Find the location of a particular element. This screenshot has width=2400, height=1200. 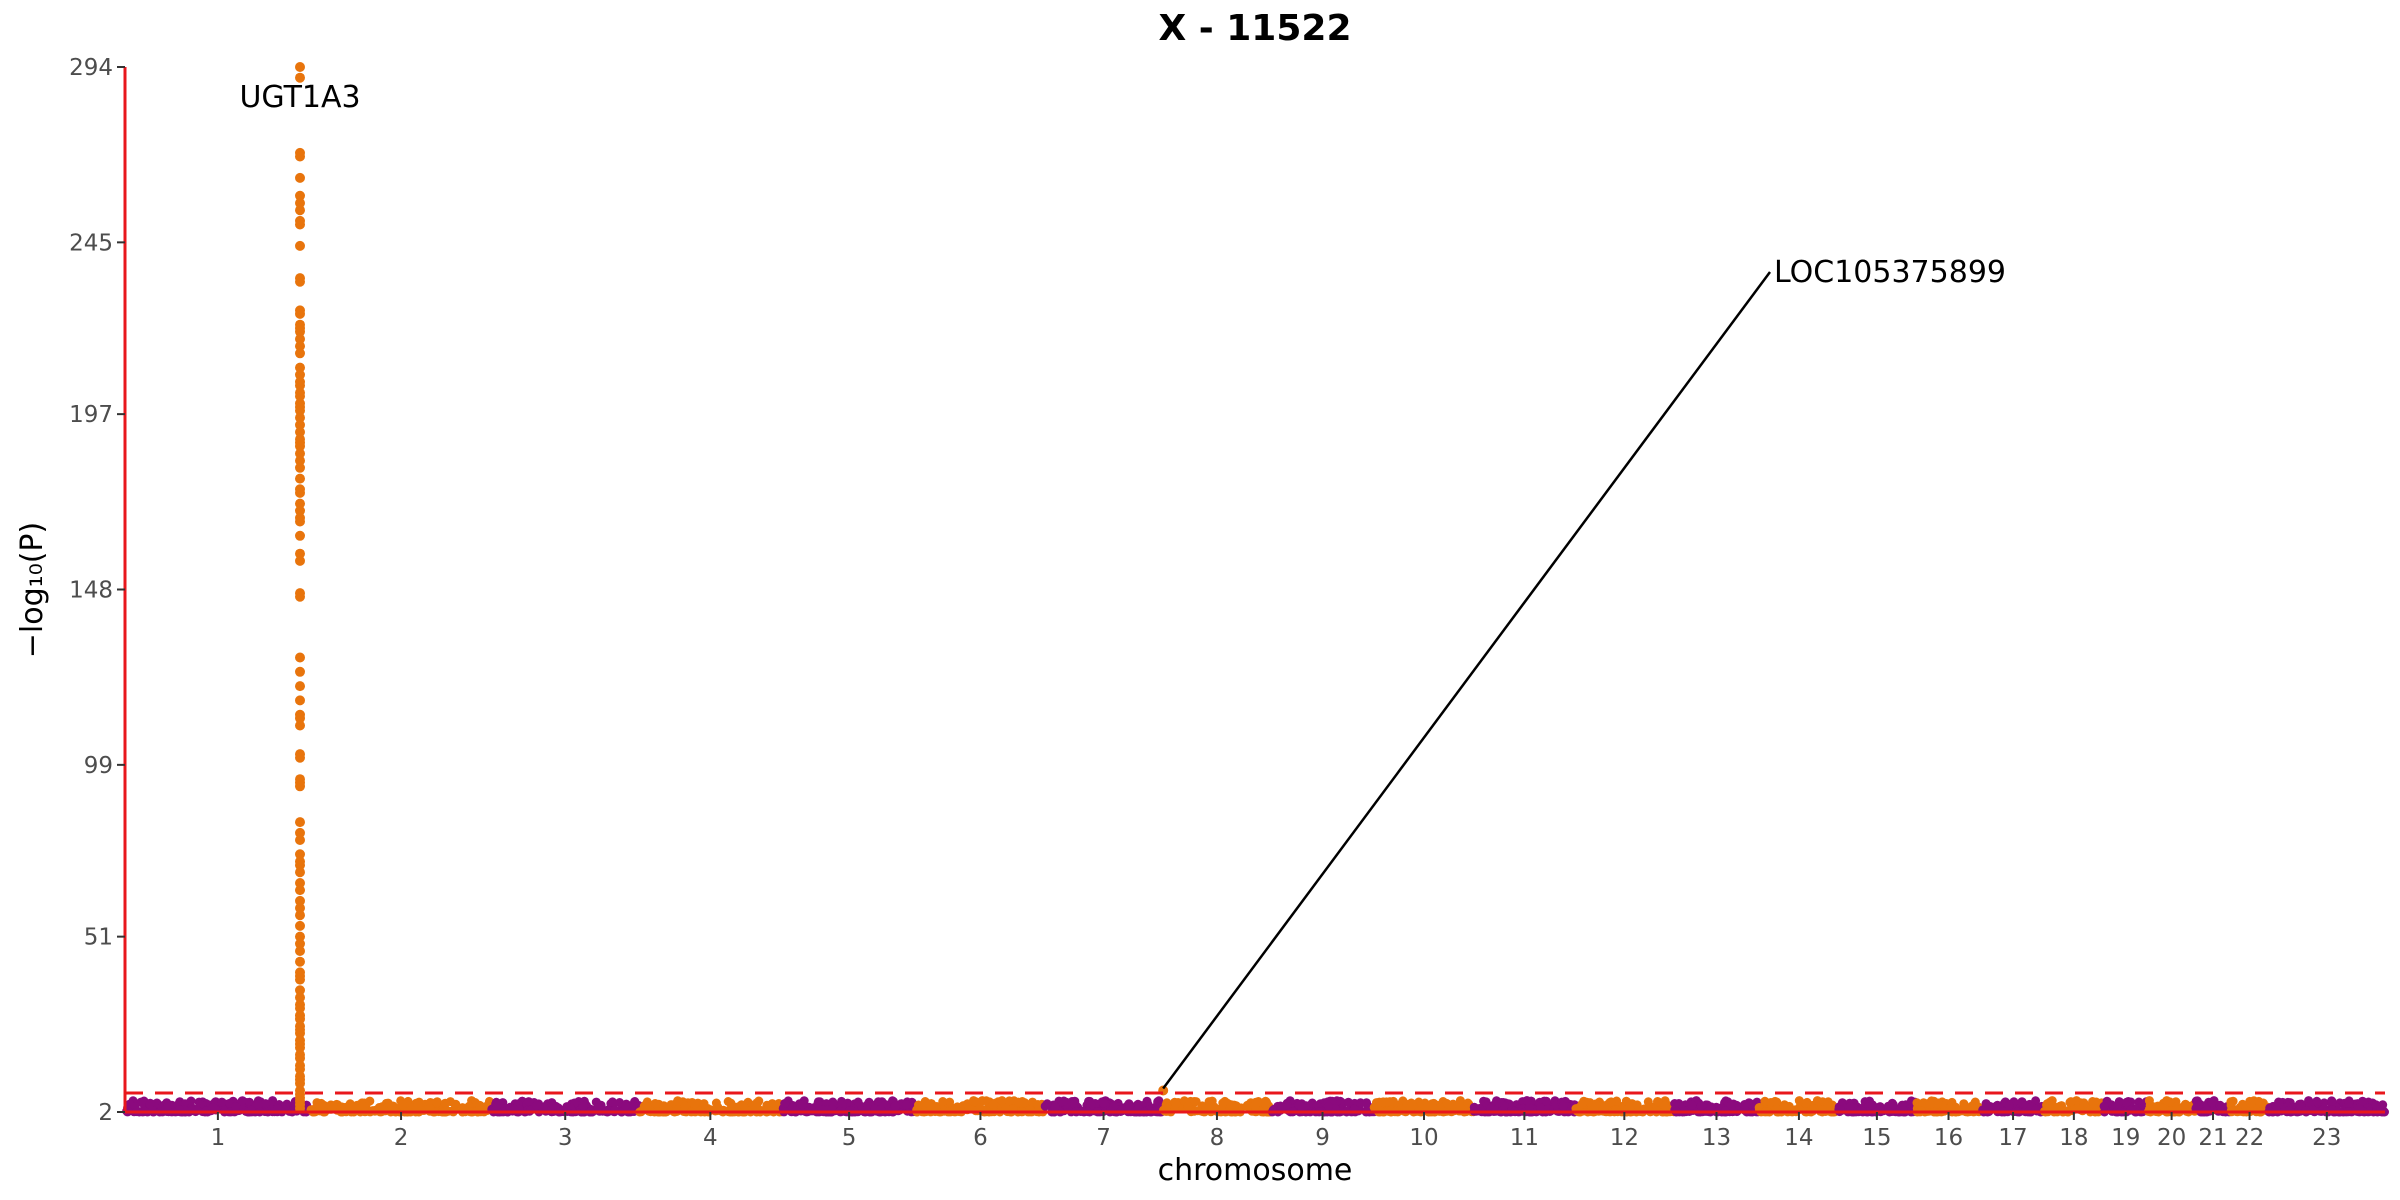

y-tick-label: 148 is located at coordinates (91, 591).